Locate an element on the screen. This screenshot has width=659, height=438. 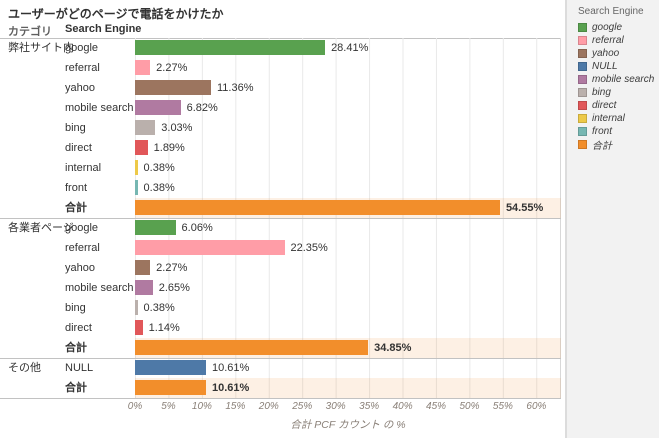
table-row: 合計 10.61% is located at coordinates (280, 388).